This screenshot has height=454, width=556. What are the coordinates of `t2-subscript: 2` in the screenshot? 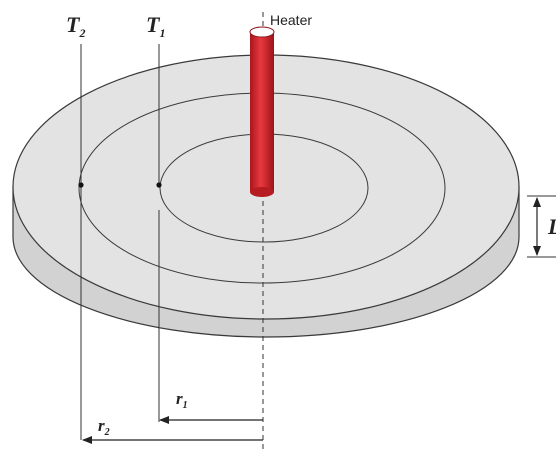 It's located at (81, 33).